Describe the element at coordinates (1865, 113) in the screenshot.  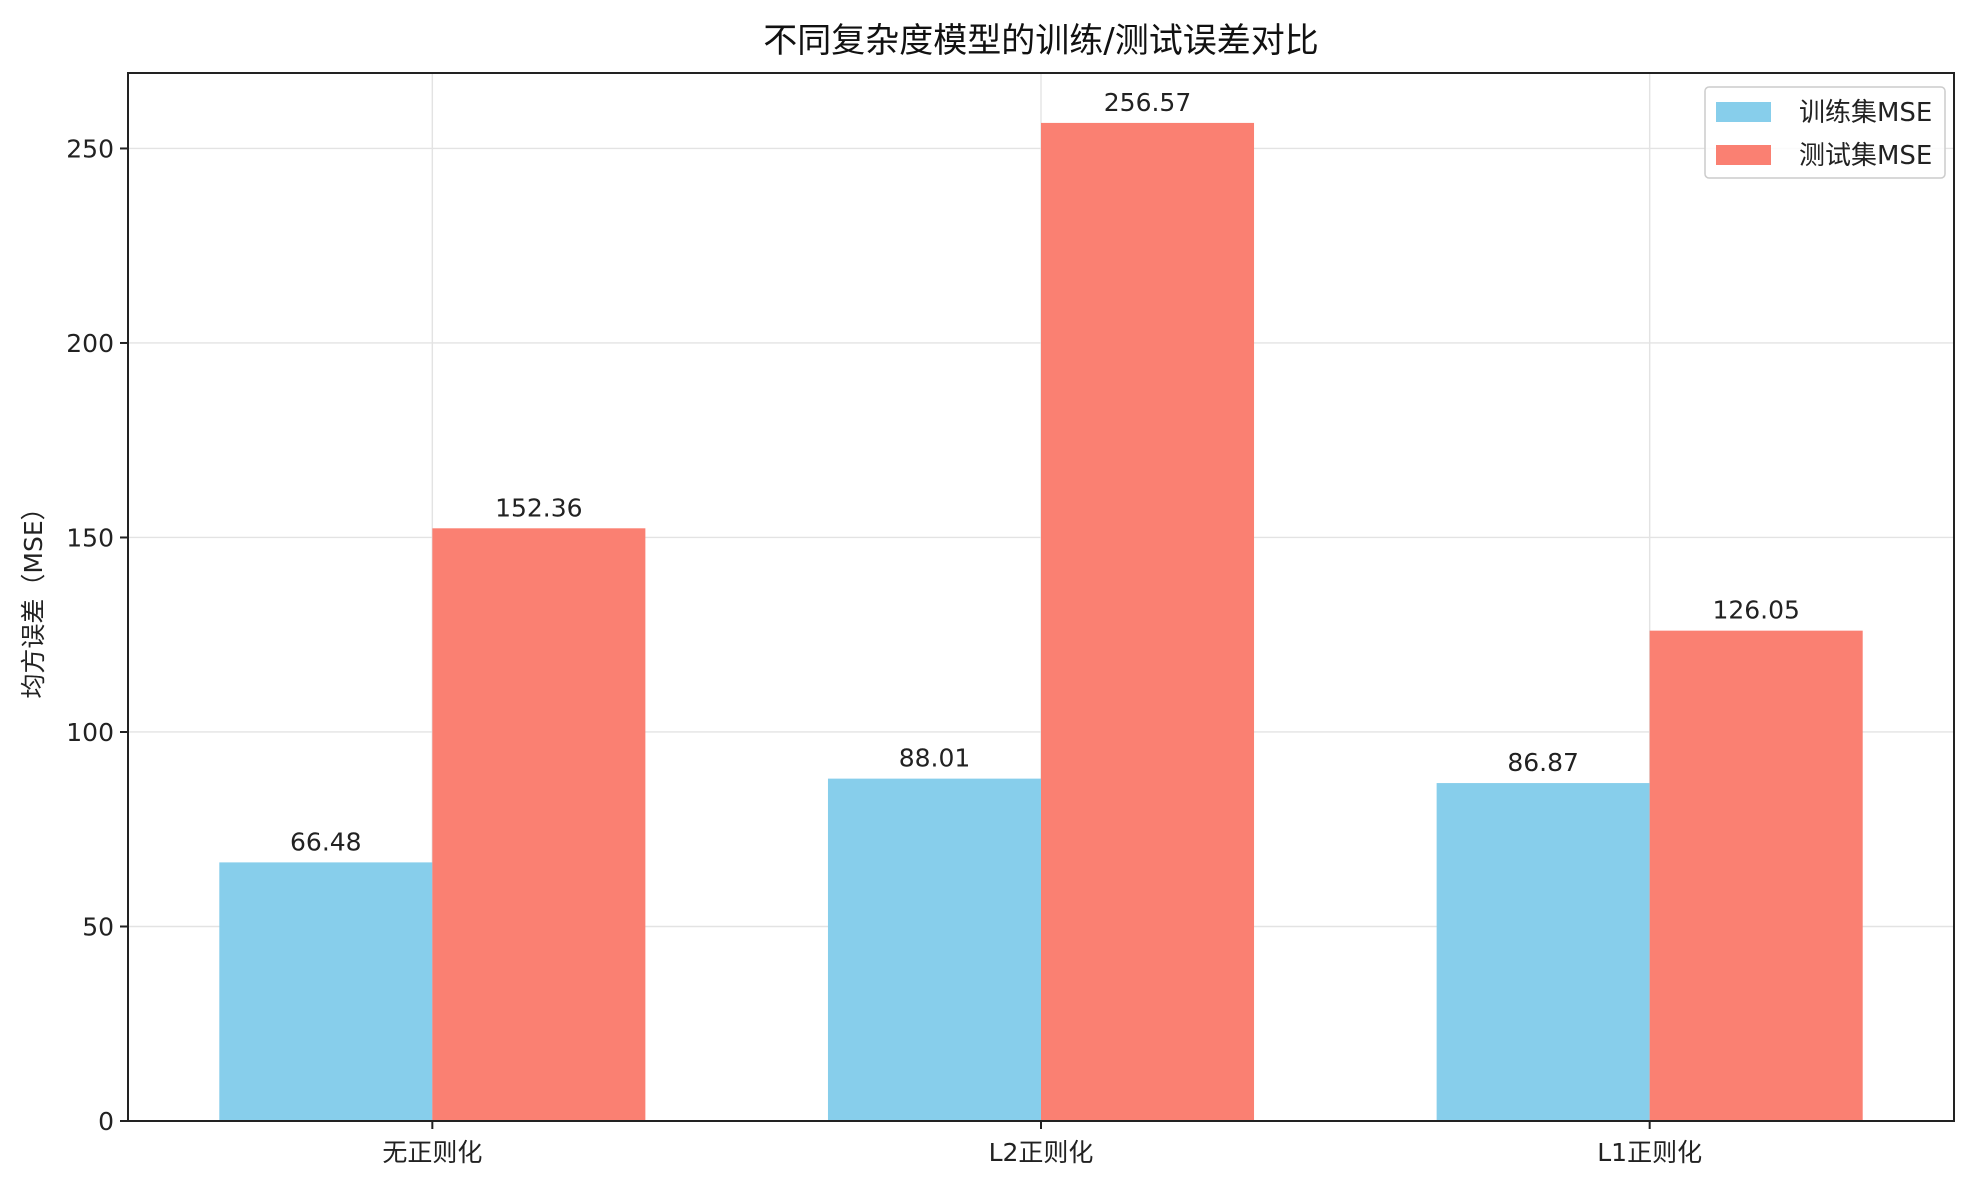
I see `legend-label: 训练集MSE` at that location.